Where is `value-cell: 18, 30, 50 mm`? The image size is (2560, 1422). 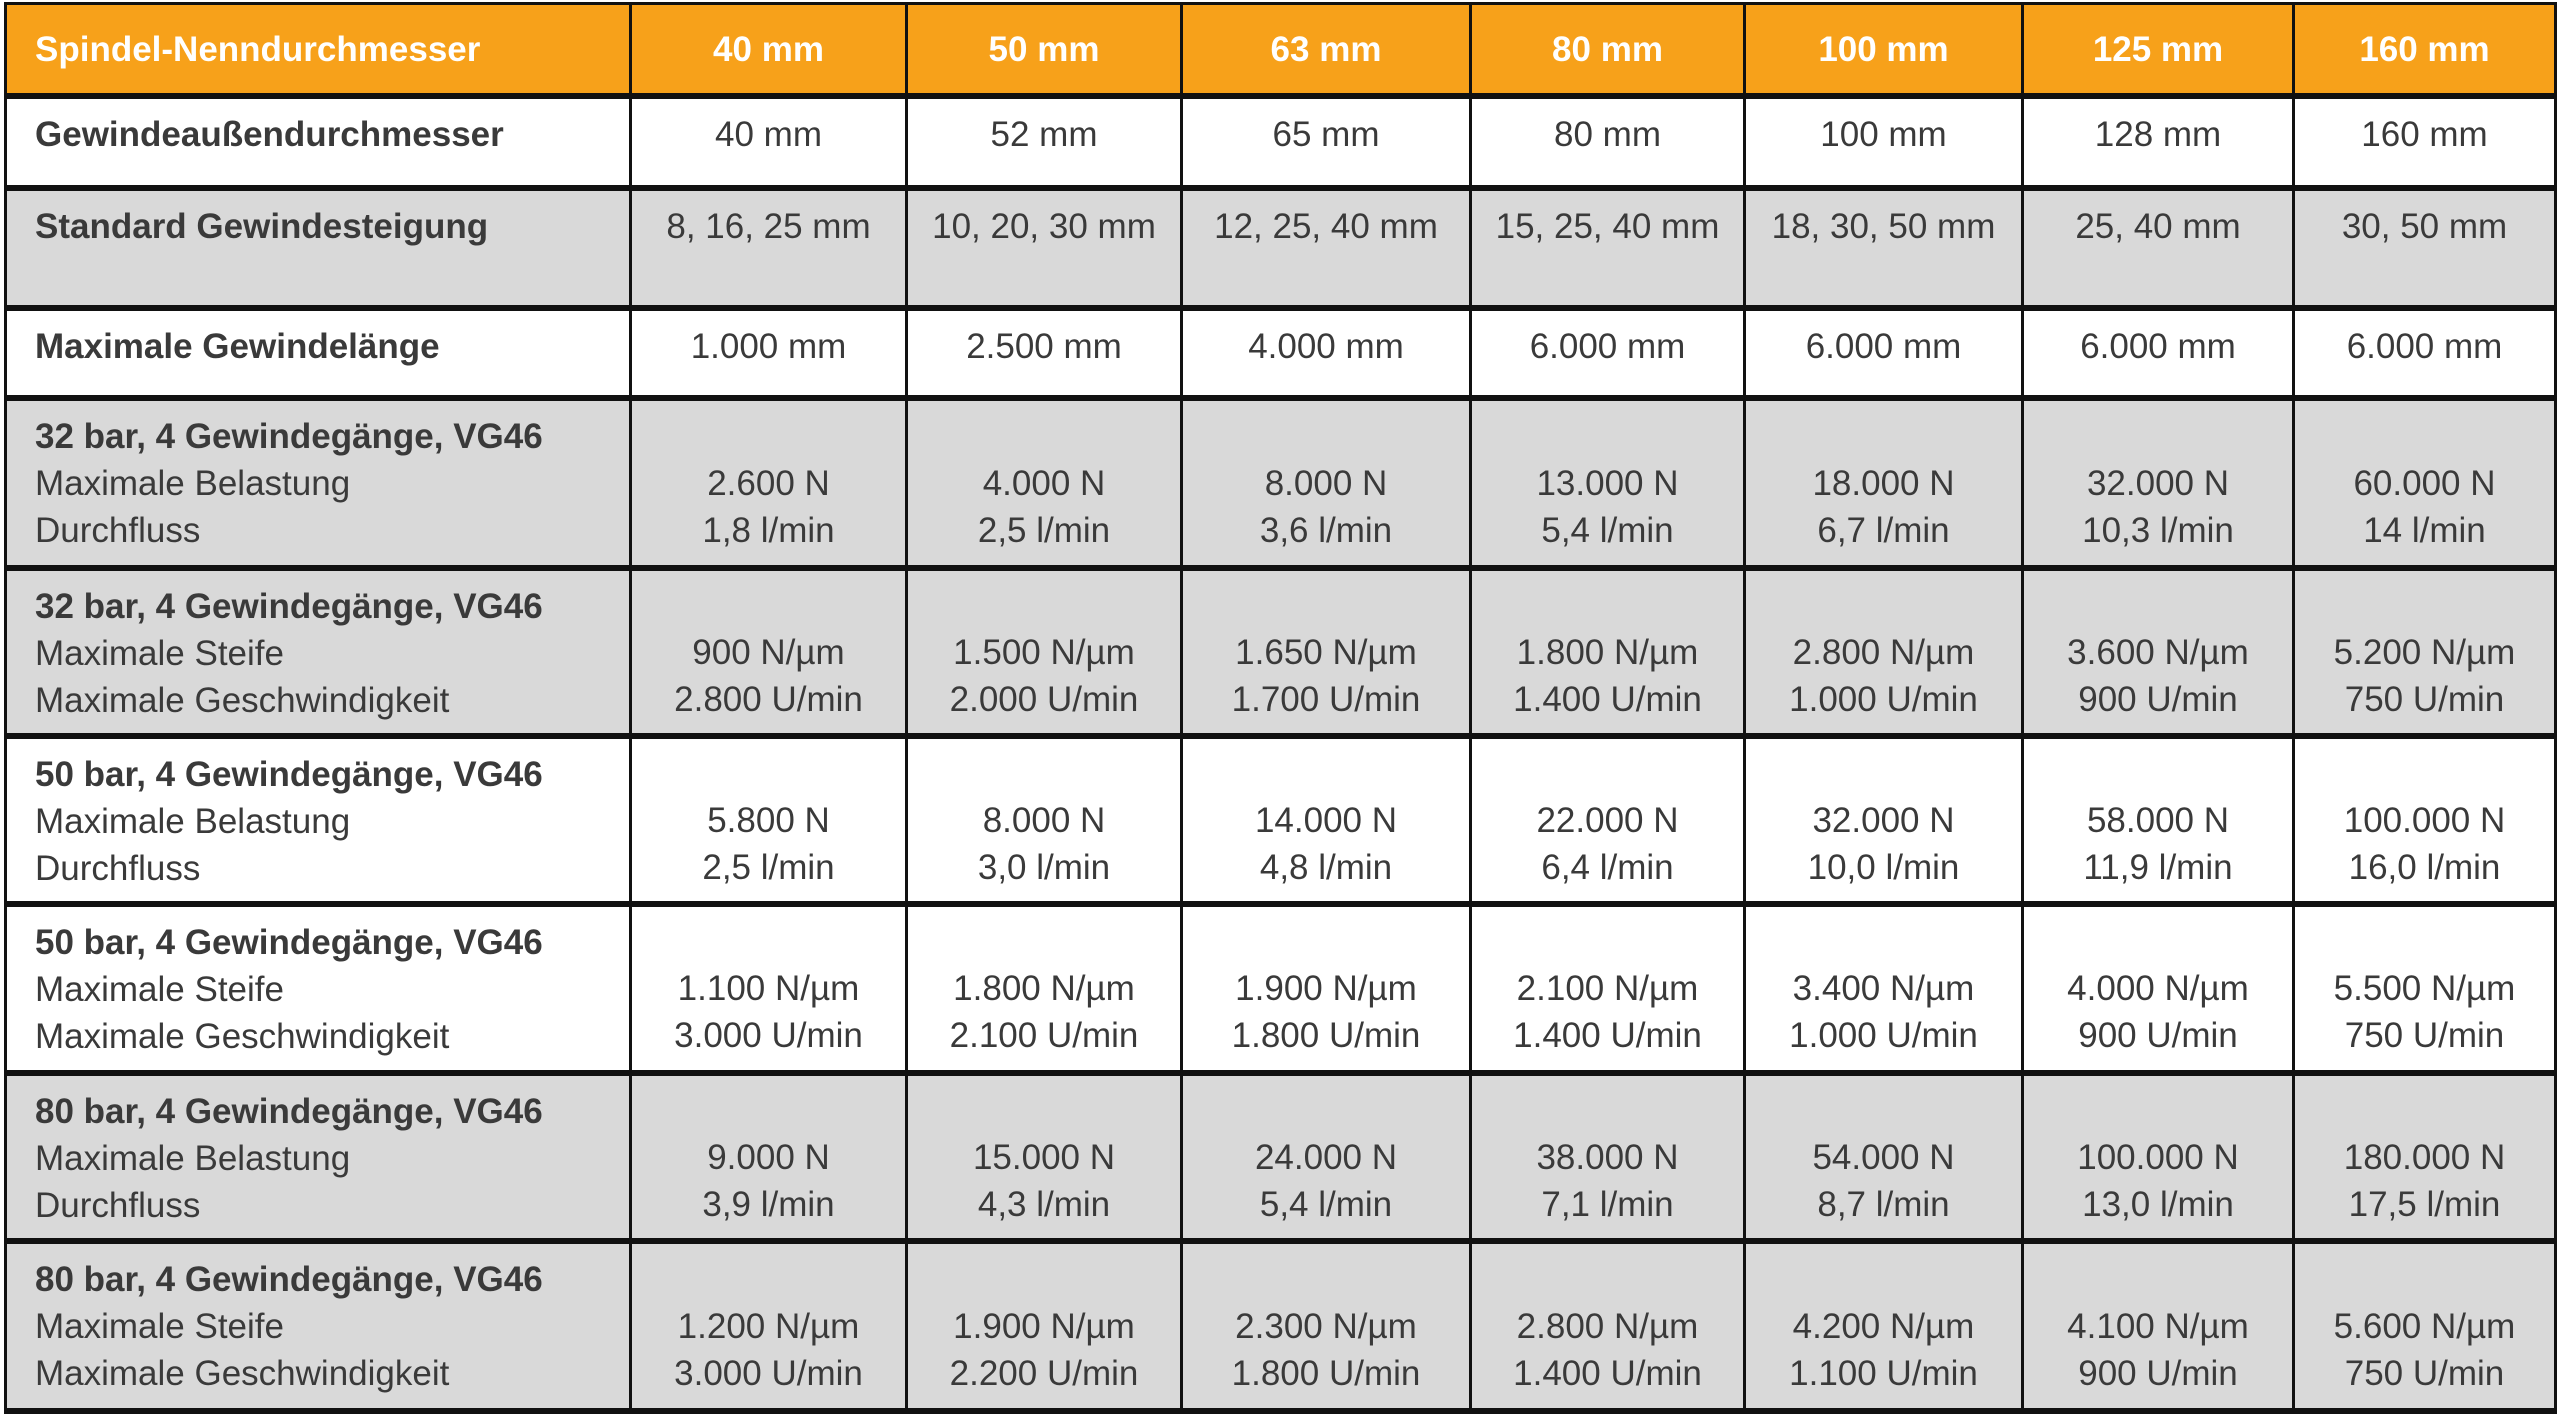
value-cell: 18, 30, 50 mm is located at coordinates (1883, 248).